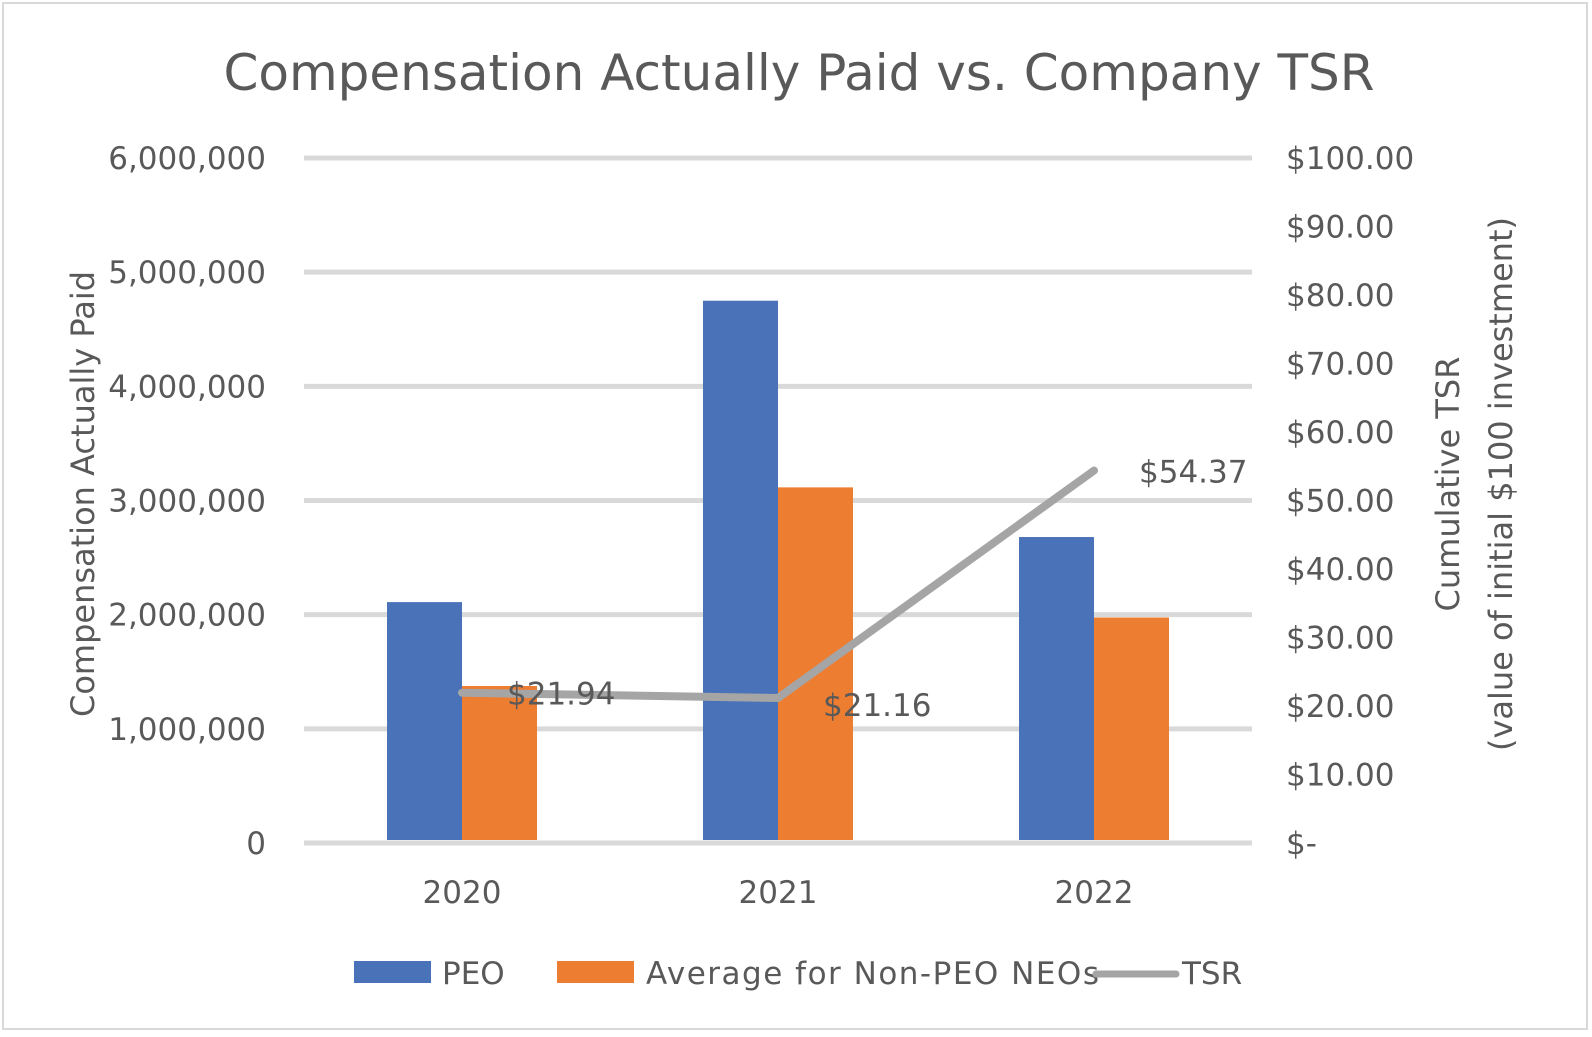 The height and width of the screenshot is (1037, 1592). What do you see at coordinates (499, 763) in the screenshot?
I see `bar-non-peo-2020` at bounding box center [499, 763].